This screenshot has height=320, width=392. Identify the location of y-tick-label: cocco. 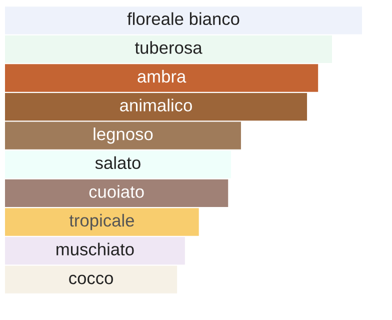
(91, 279).